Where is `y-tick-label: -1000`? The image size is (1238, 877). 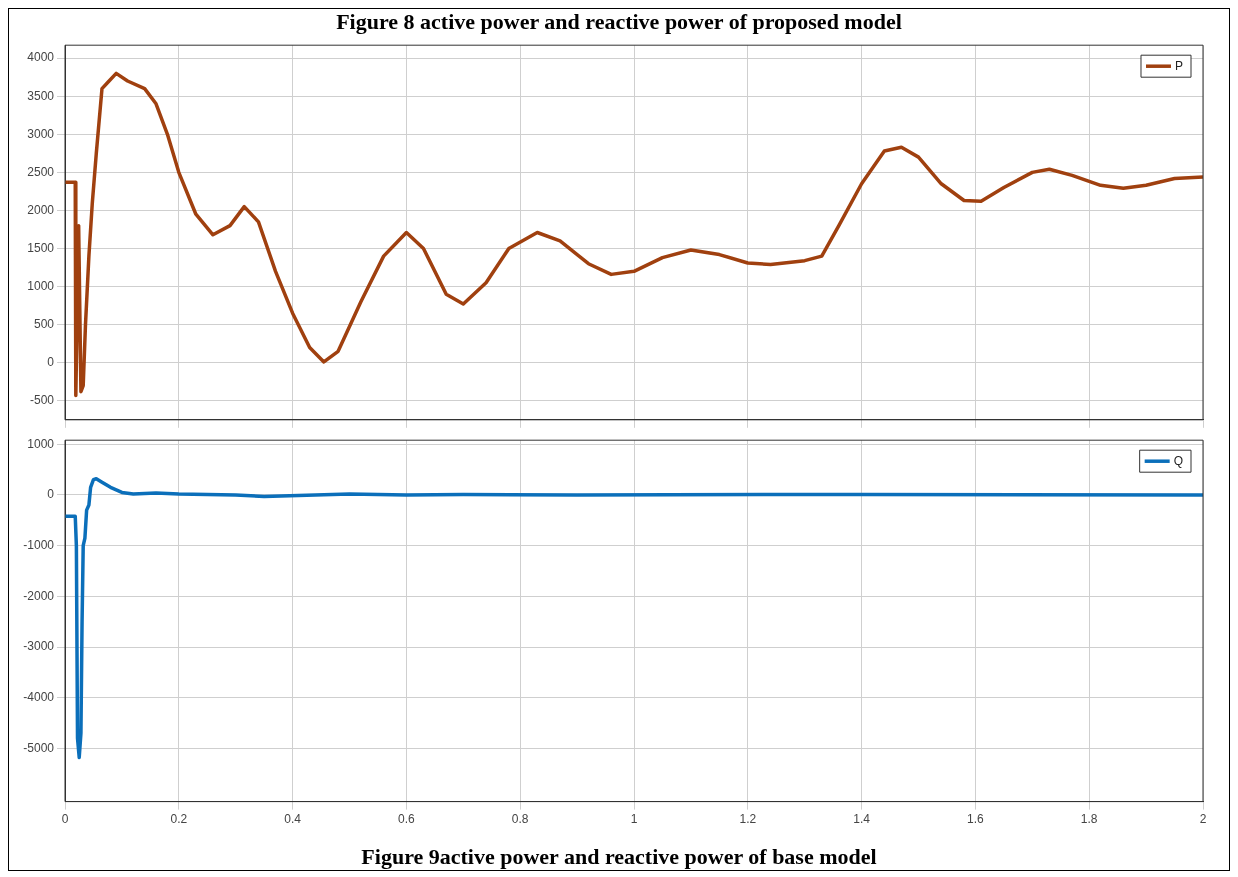
y-tick-label: -1000 is located at coordinates (39, 544).